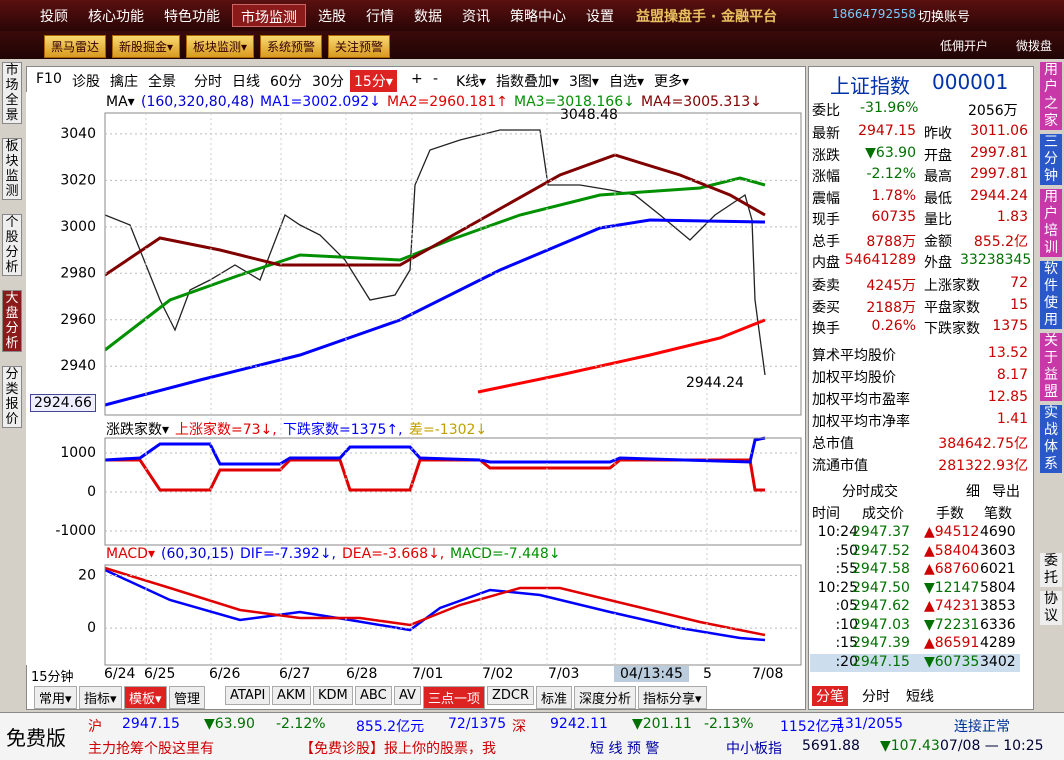 The height and width of the screenshot is (760, 1064). Describe the element at coordinates (286, 82) in the screenshot. I see `chart-tool: 60分` at that location.